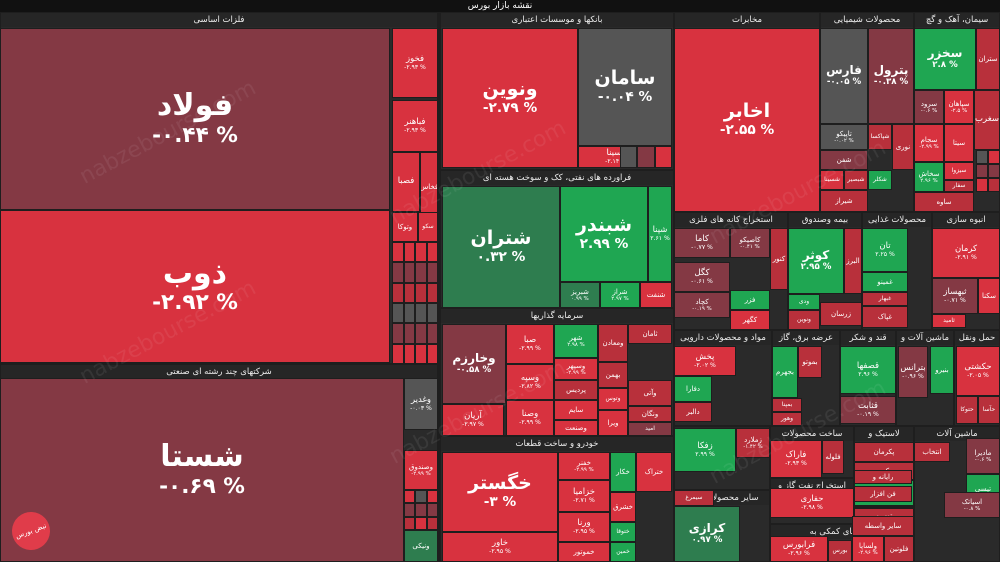  Describe the element at coordinates (868, 370) in the screenshot. I see `stock-tile: قصفها ۲.۹۶ %` at that location.